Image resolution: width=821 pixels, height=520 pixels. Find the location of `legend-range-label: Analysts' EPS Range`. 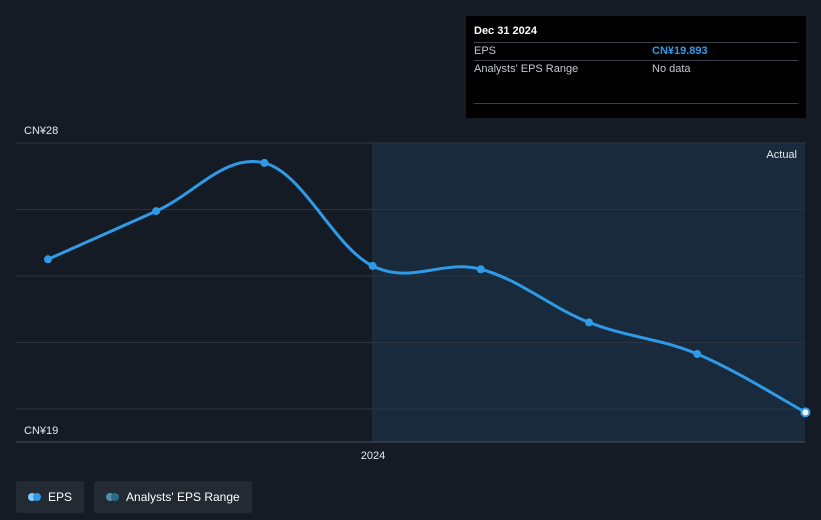

legend-range-label: Analysts' EPS Range is located at coordinates (183, 497).